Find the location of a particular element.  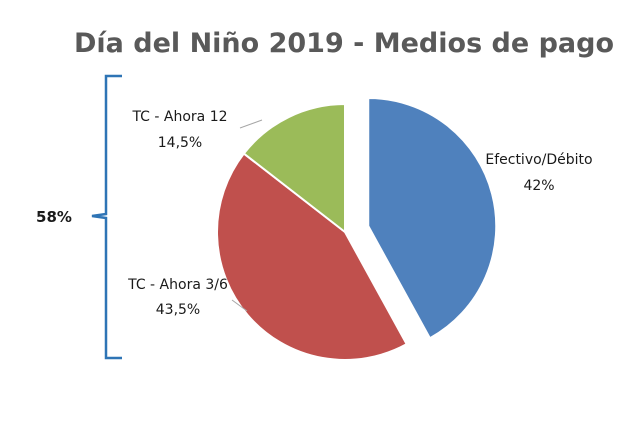

slice-category-label-1: Efectivo/Débito is located at coordinates (538, 160).